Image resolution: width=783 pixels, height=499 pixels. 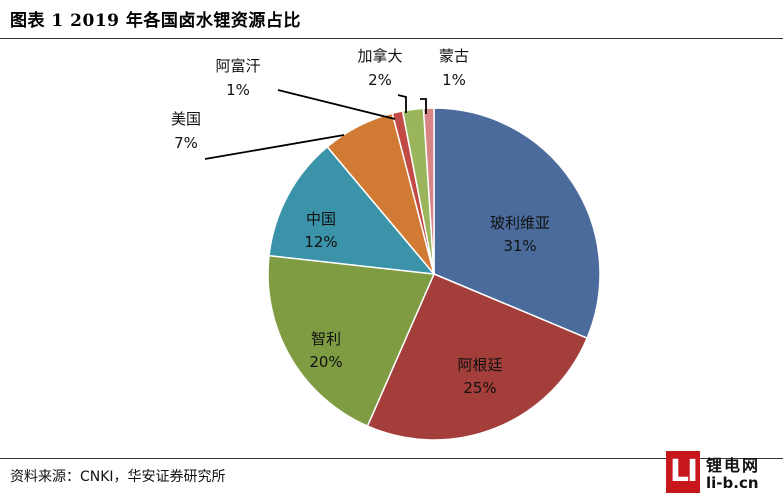 What do you see at coordinates (379, 56) in the screenshot?
I see `slice-label-6: 加拿大` at bounding box center [379, 56].